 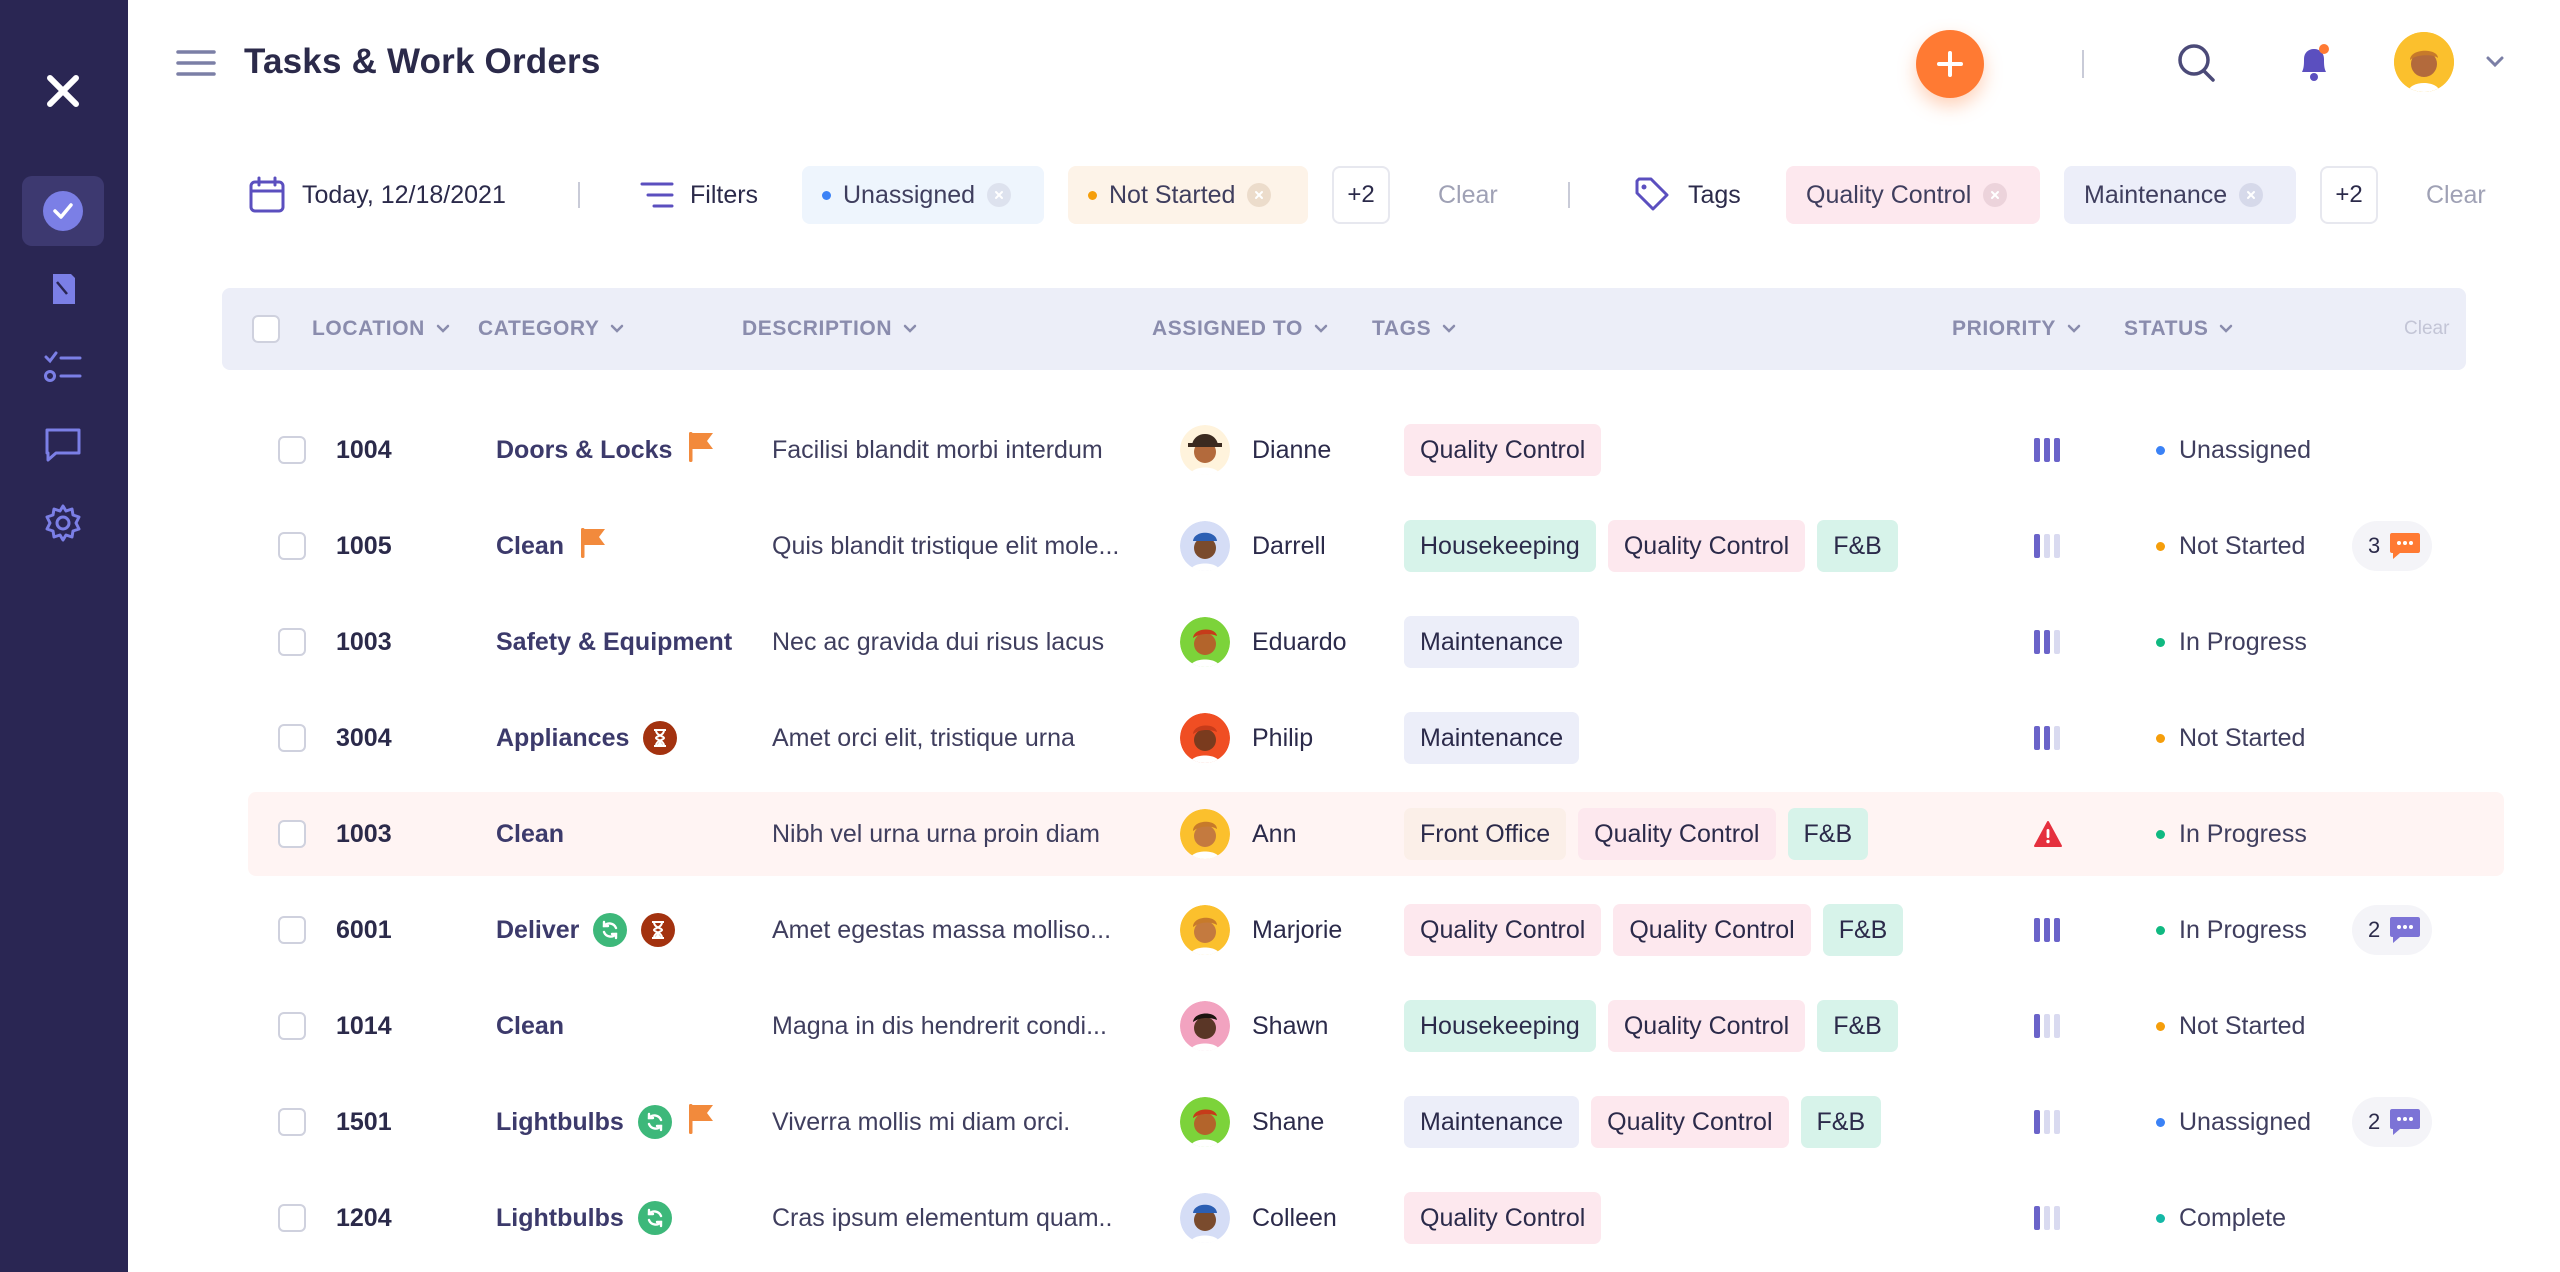 What do you see at coordinates (196, 63) in the screenshot?
I see `menu-icon` at bounding box center [196, 63].